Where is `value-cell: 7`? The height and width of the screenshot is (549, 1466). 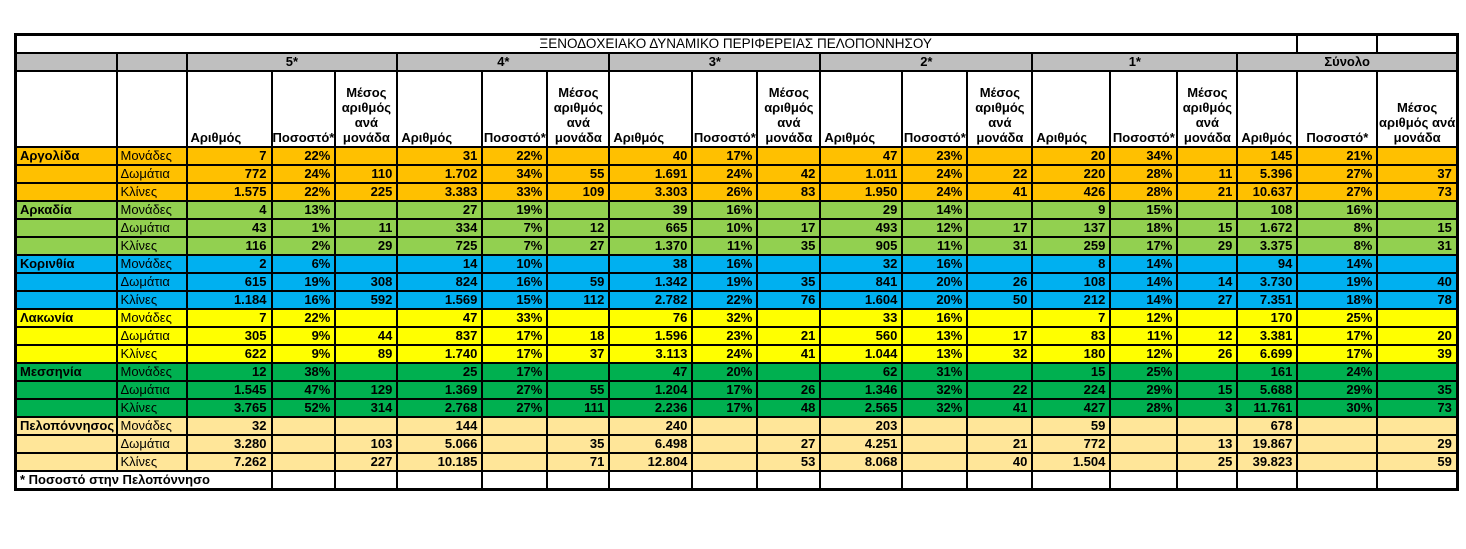 value-cell: 7 is located at coordinates (1071, 318).